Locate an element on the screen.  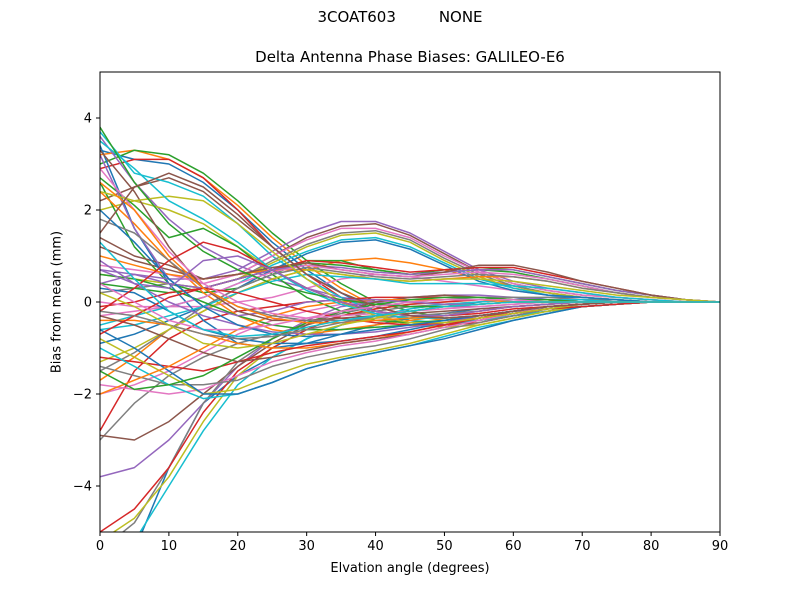
y-axis-label: Bias from mean (mm) is located at coordinates (57, 302).